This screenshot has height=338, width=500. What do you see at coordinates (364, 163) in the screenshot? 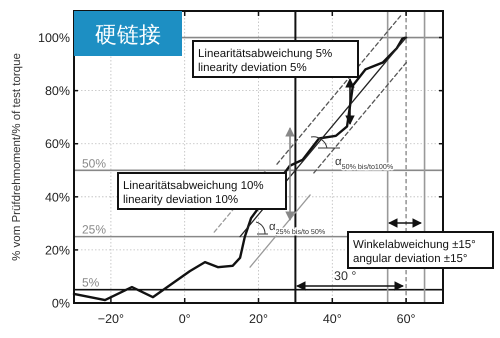
I see `annotation: α$_{50% bis/to100%}$` at bounding box center [364, 163].